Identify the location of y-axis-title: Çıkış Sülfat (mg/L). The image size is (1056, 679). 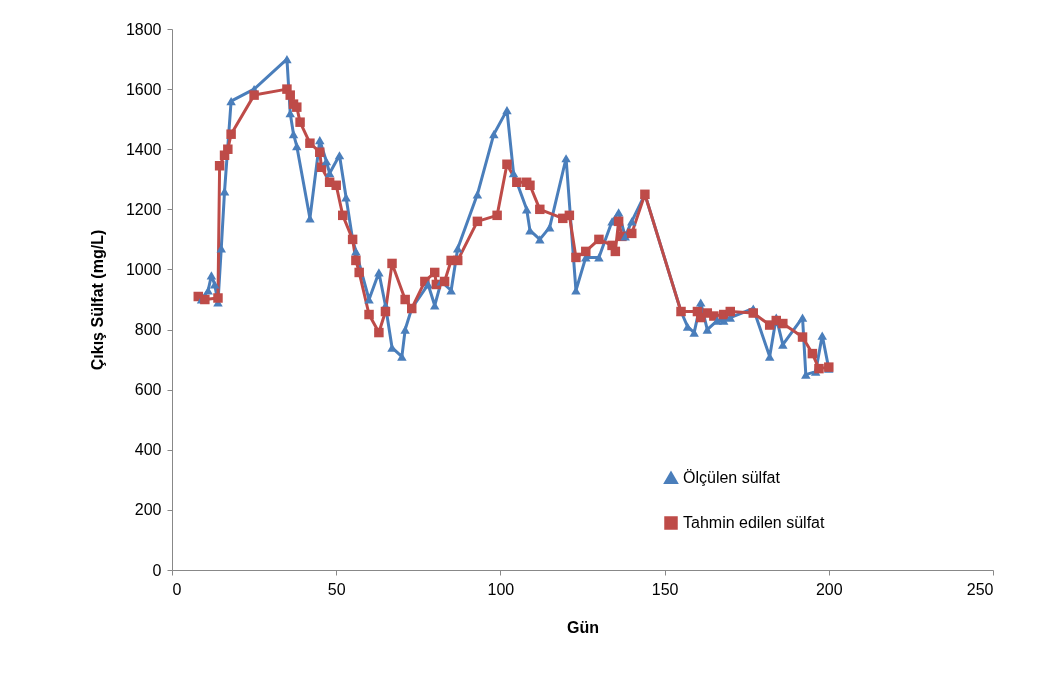
(97, 300).